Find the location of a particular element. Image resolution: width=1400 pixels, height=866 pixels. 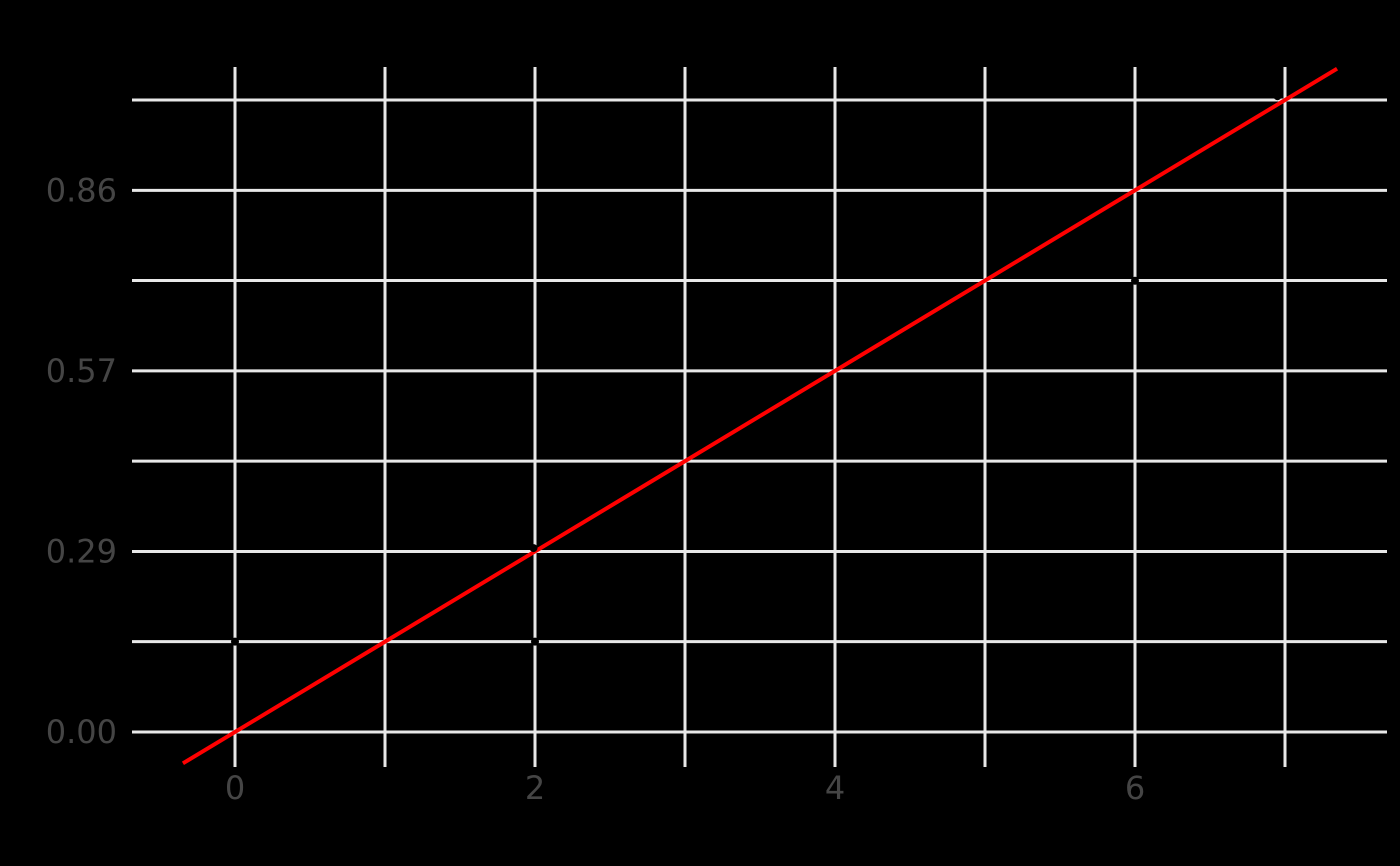

y-tick-label: 0.86 is located at coordinates (81, 190).